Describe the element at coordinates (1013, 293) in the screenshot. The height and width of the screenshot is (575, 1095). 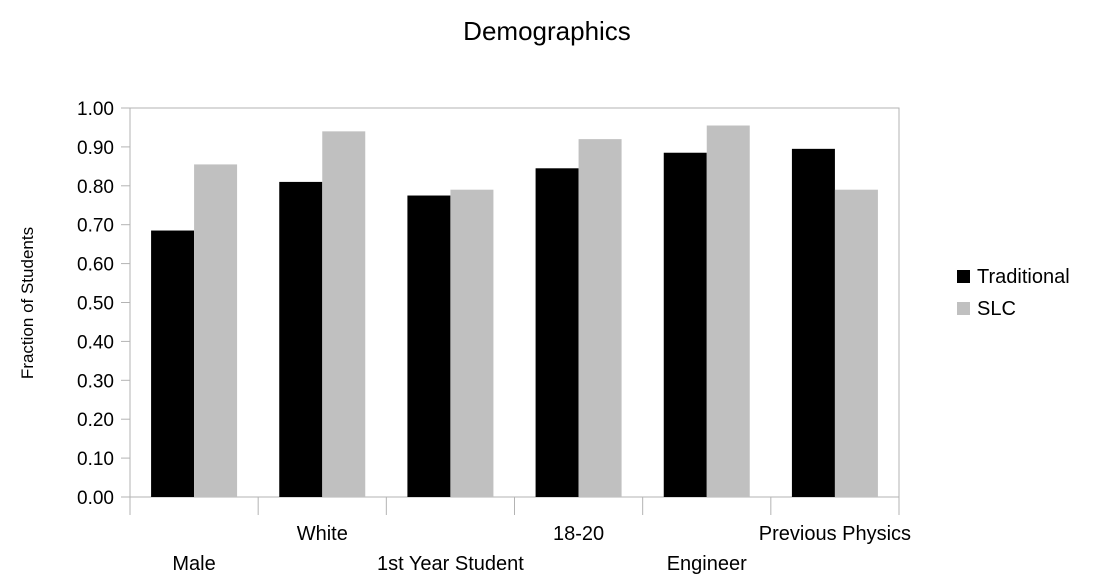
I see `legend: Traditional SLC` at that location.